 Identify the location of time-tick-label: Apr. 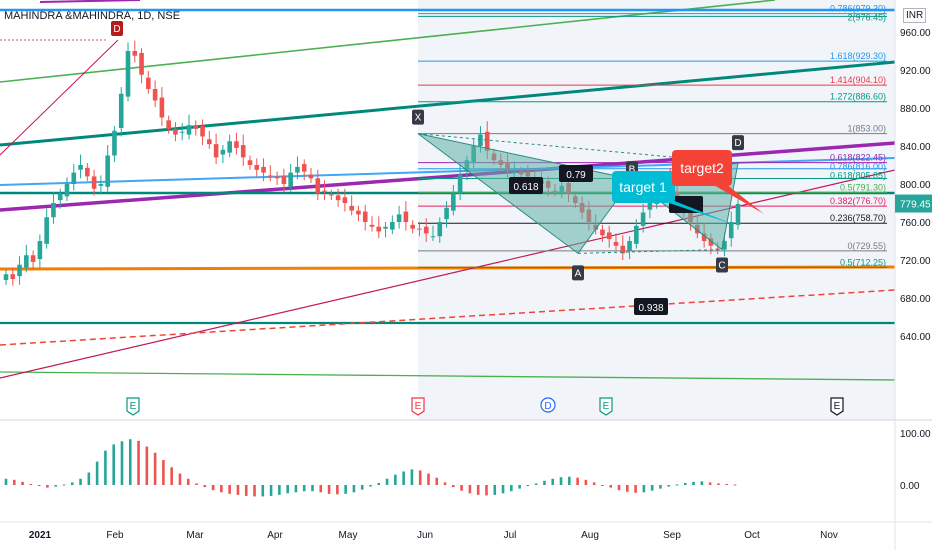
(275, 535).